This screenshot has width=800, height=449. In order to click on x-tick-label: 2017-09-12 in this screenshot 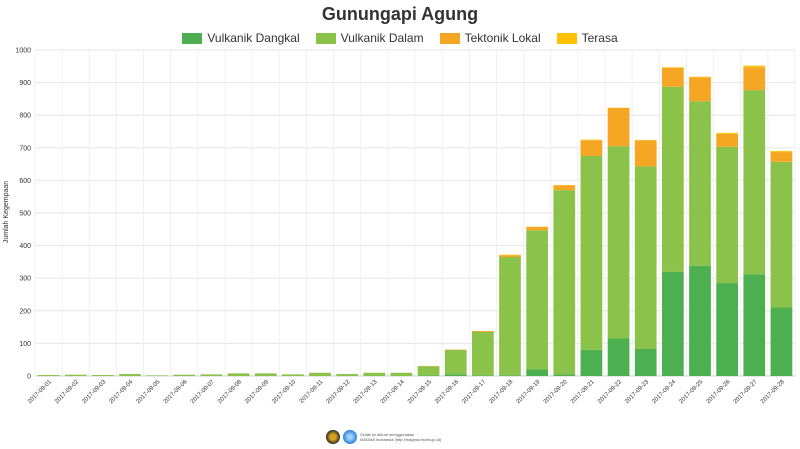, I will do `click(339, 392)`.